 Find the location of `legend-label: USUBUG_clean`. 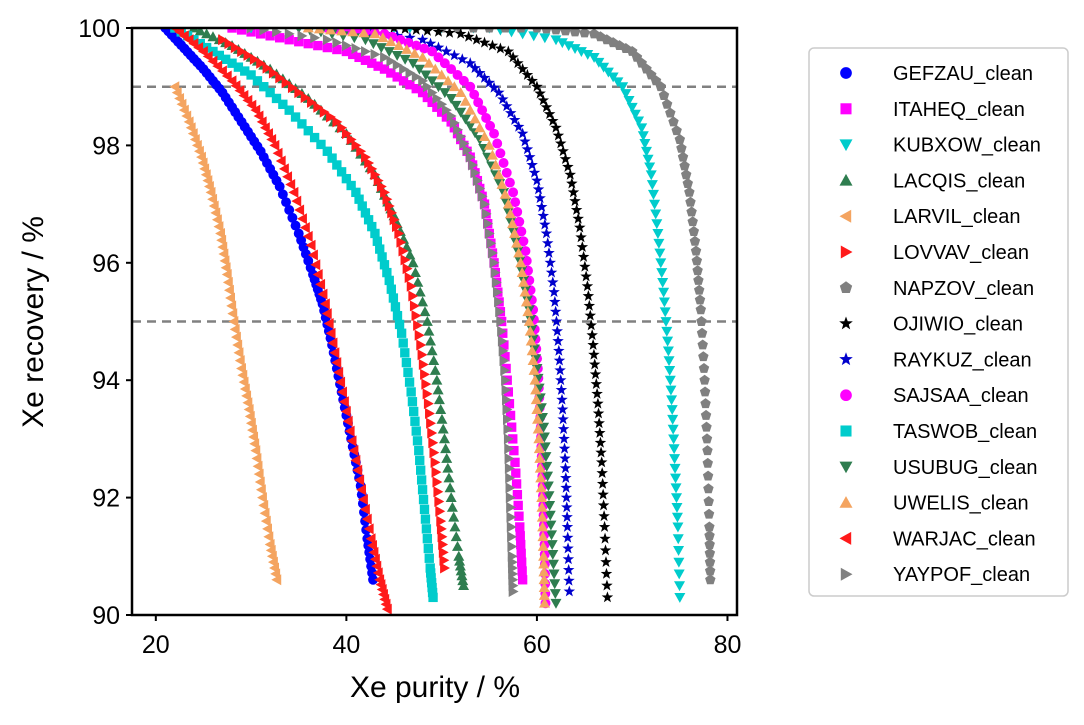

legend-label: USUBUG_clean is located at coordinates (965, 468).